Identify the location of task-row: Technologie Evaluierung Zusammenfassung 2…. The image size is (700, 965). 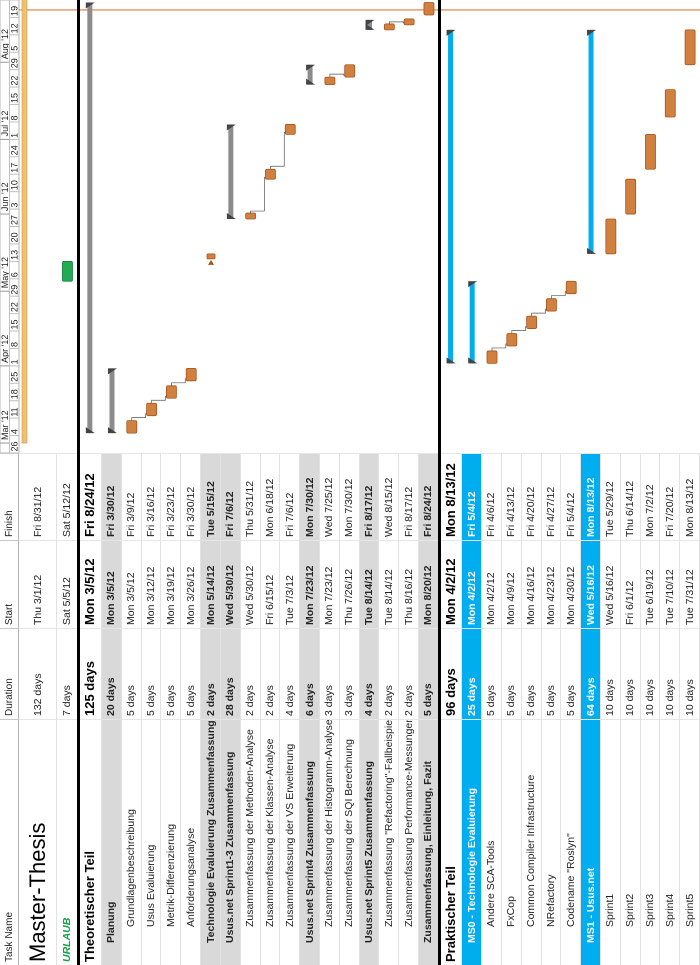
(211, 709).